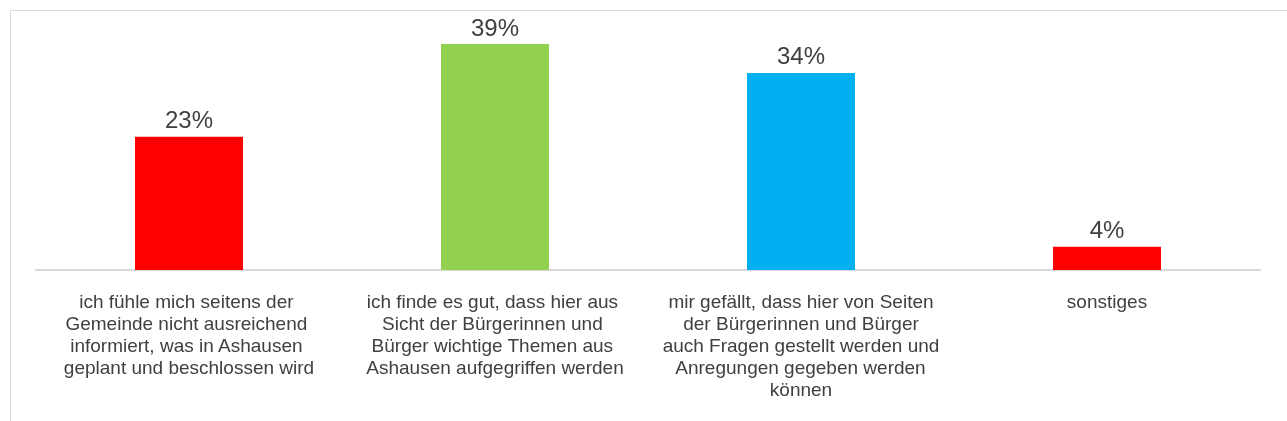 This screenshot has height=421, width=1287. Describe the element at coordinates (495, 27) in the screenshot. I see `data-label: 39%` at that location.